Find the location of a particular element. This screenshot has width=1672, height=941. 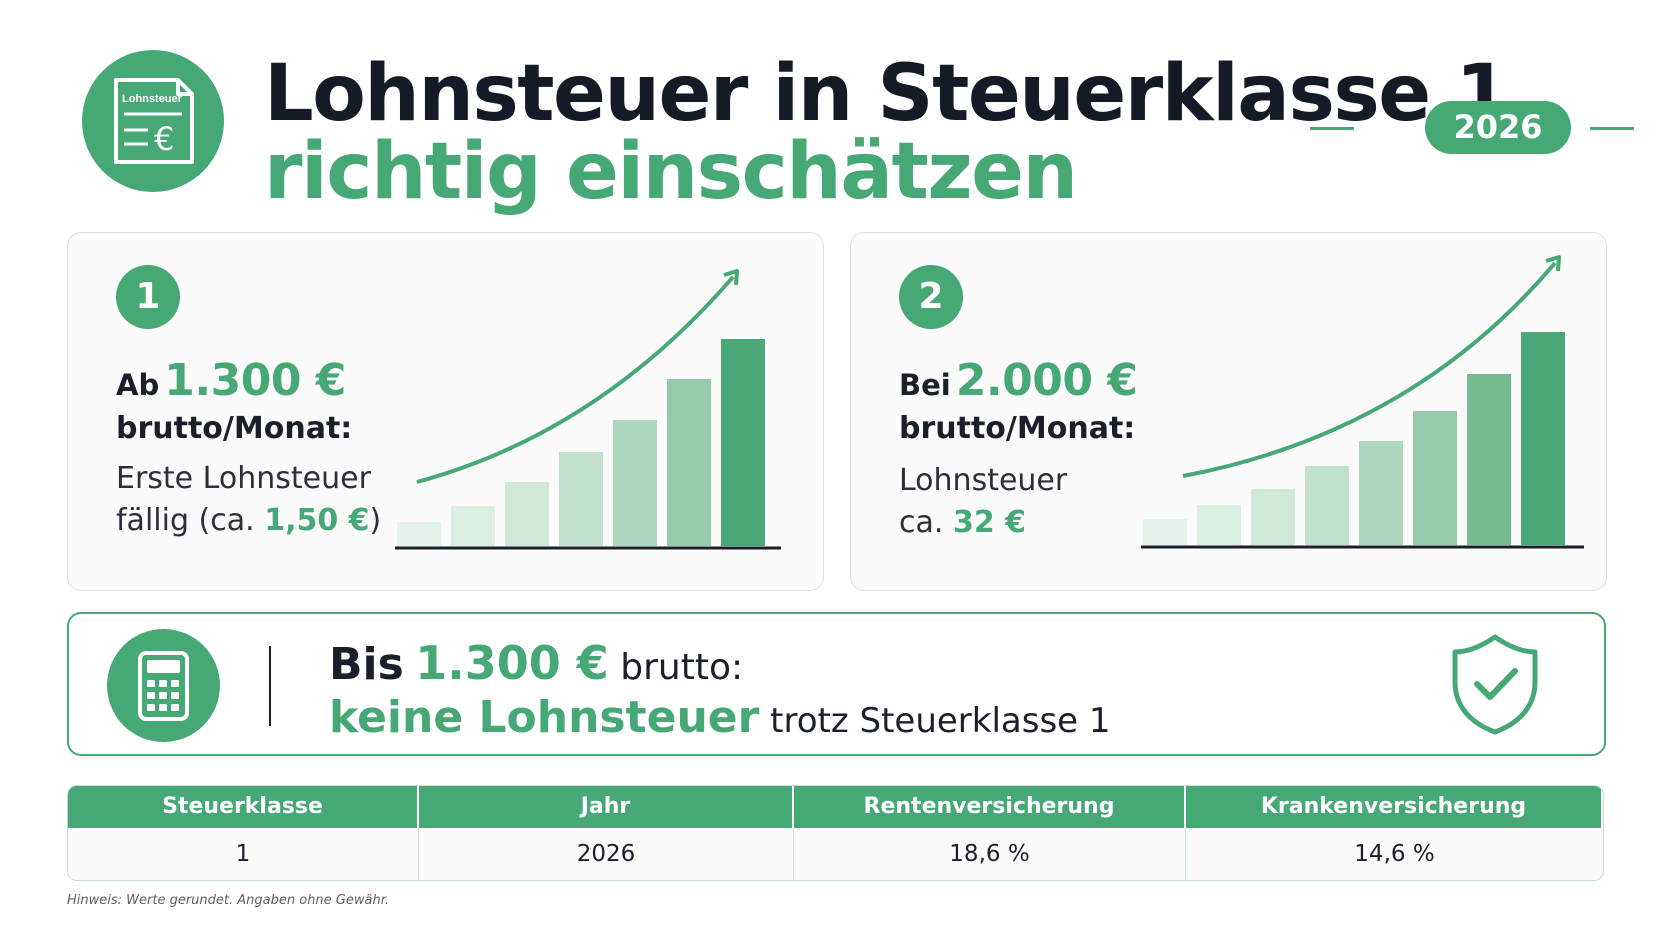

card-lead-prefix: Bei is located at coordinates (925, 385).